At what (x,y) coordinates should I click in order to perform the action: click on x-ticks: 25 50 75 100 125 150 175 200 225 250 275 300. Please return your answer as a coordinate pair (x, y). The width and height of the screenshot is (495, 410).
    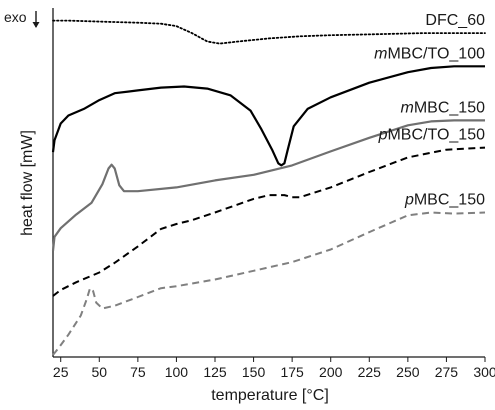
    Looking at the image, I should click on (274, 368).